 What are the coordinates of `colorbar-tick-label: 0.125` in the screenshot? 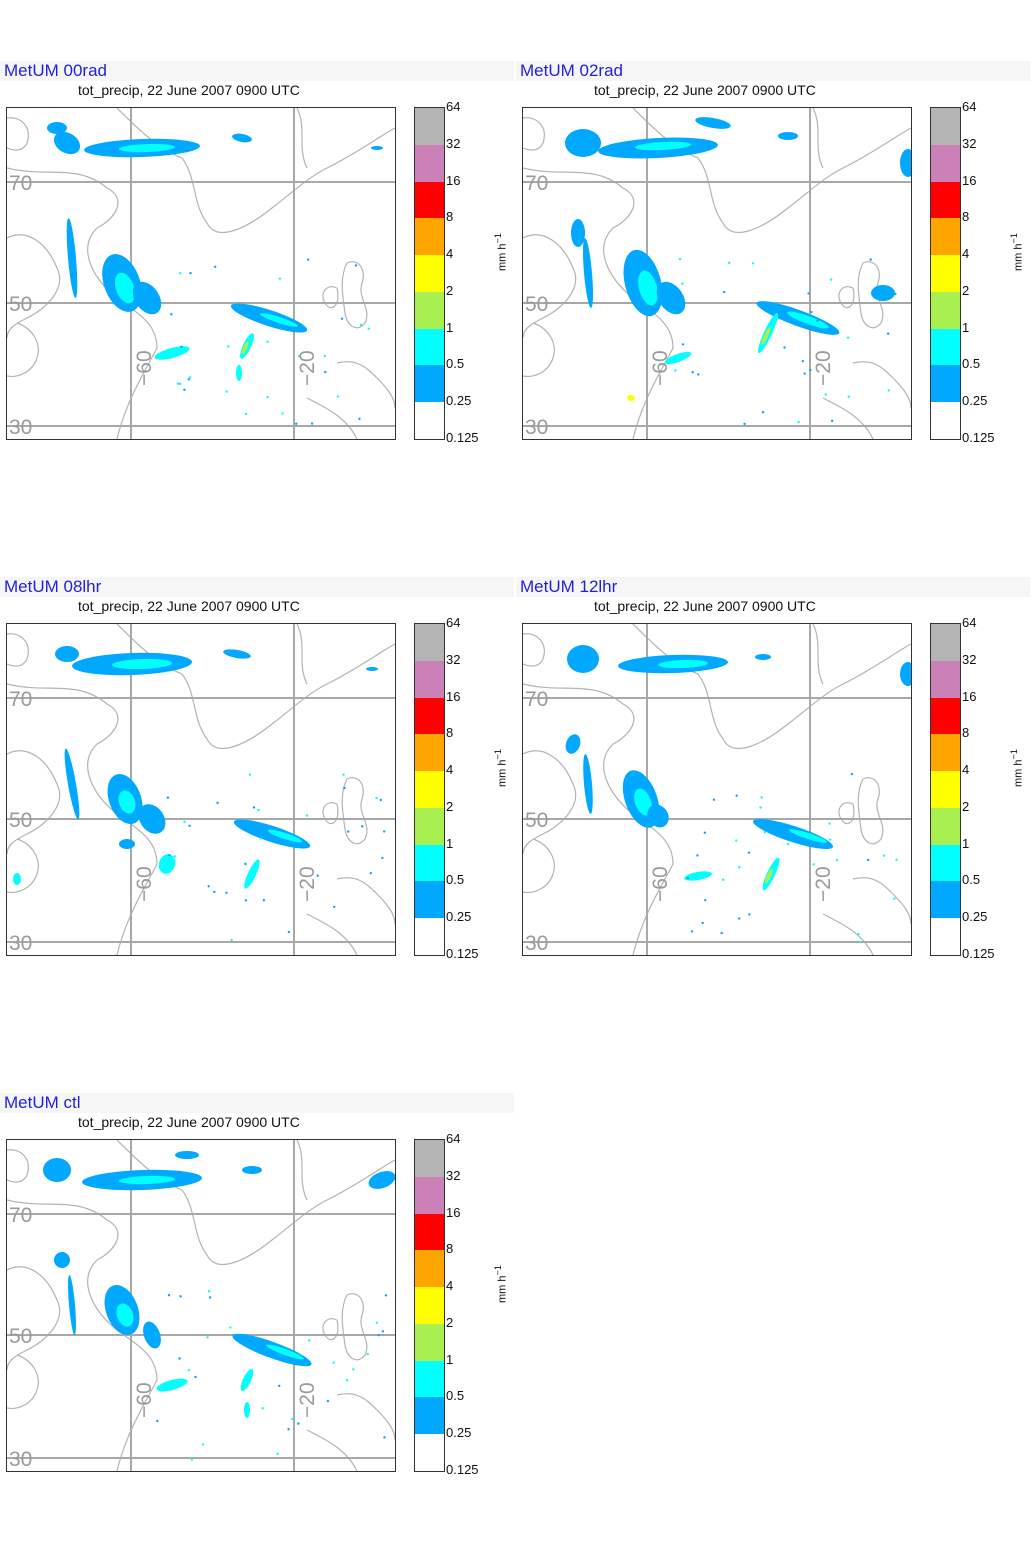 It's located at (978, 437).